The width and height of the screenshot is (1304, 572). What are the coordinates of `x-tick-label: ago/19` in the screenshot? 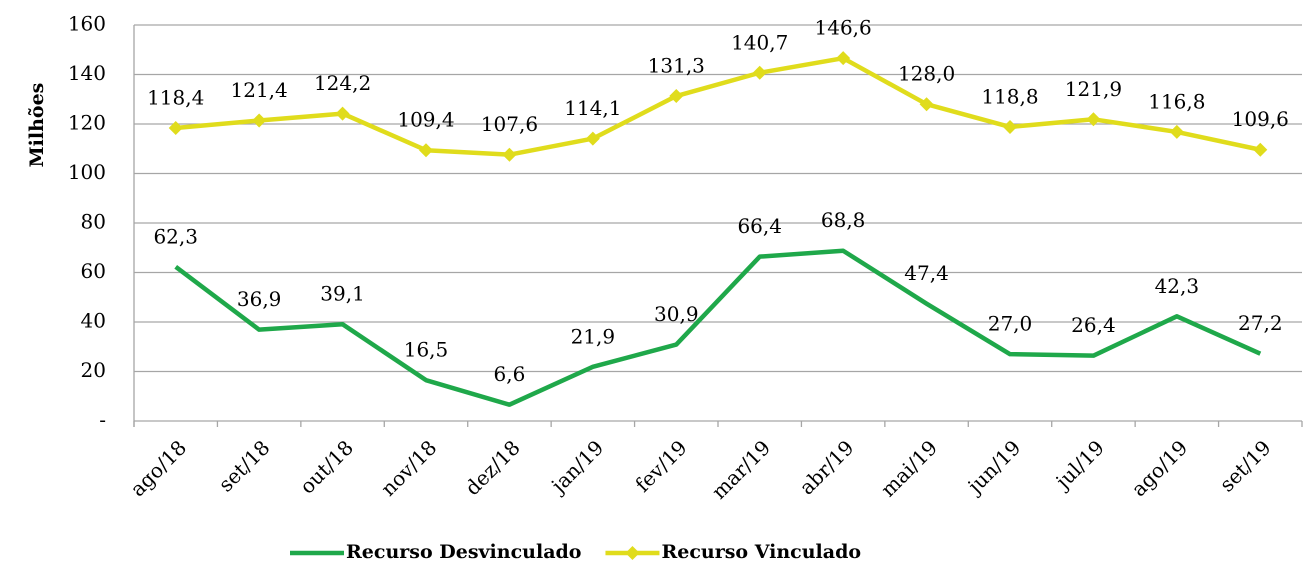 It's located at (1160, 468).